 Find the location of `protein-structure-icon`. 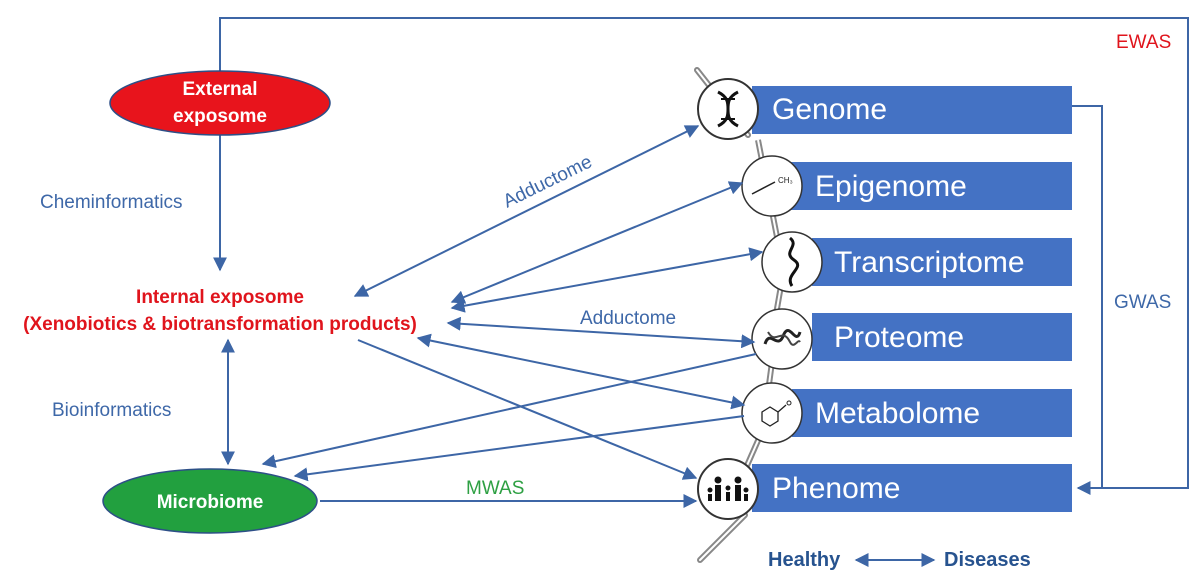

protein-structure-icon is located at coordinates (782, 339).